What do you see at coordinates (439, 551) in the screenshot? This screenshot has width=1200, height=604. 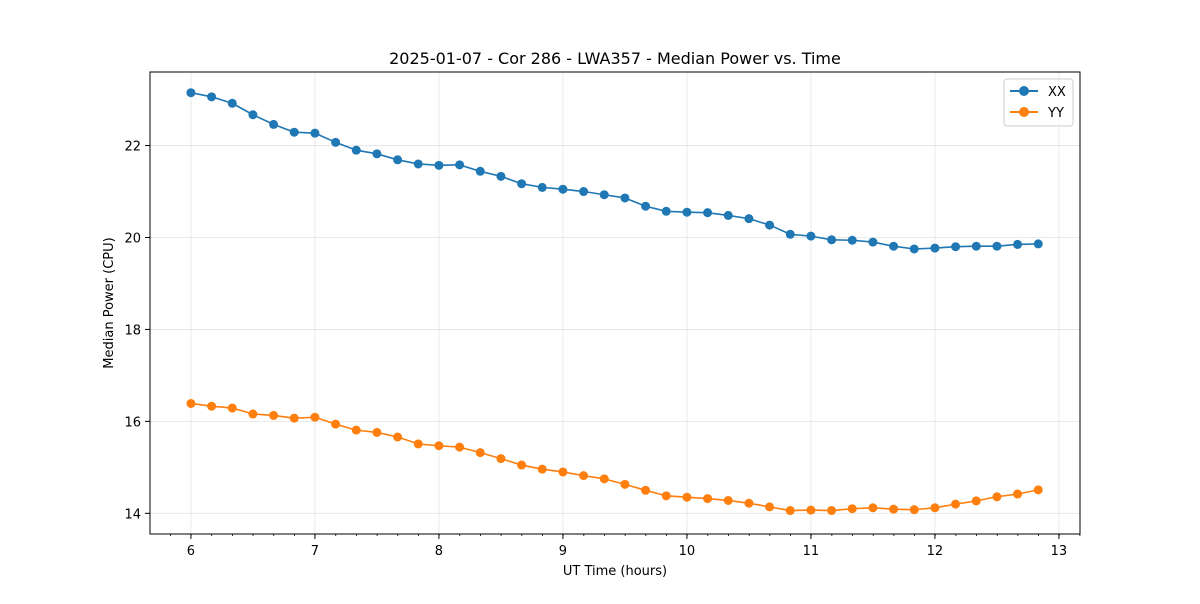 I see `x-tick-label: 8` at bounding box center [439, 551].